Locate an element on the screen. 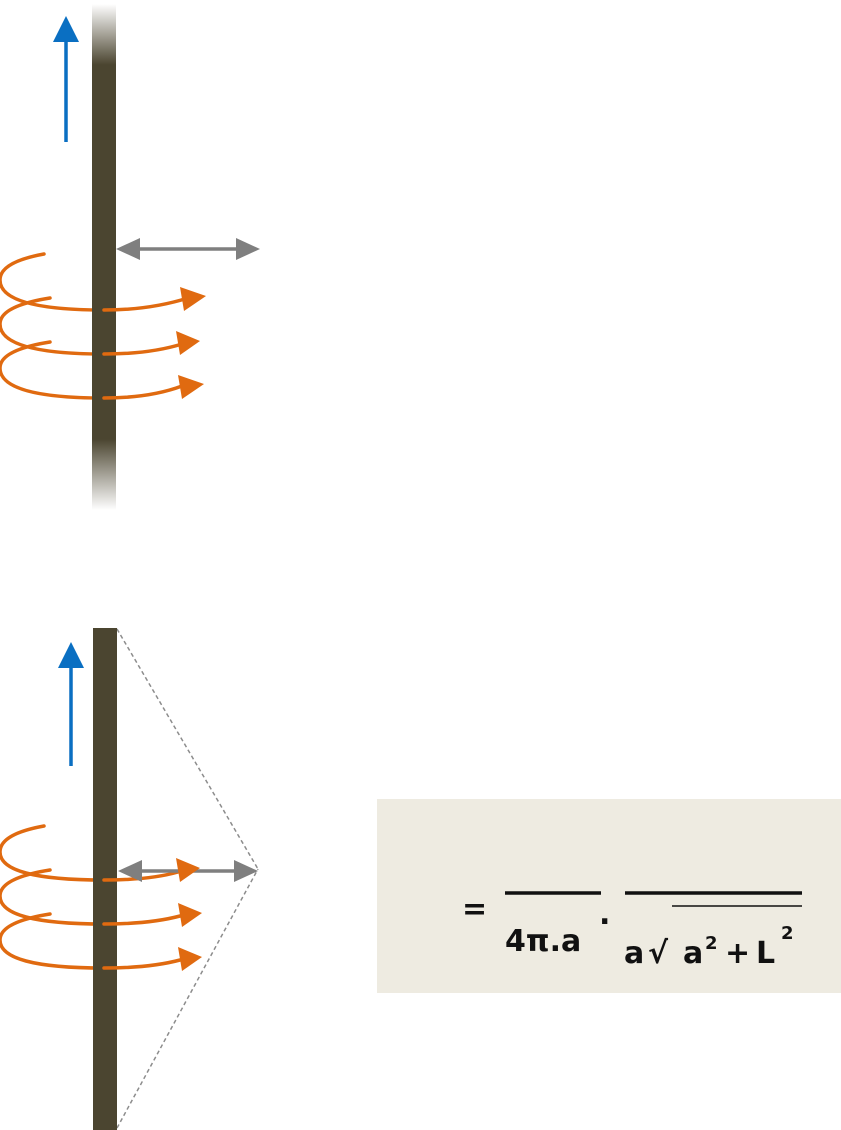 This screenshot has width=841, height=1130. formula-background is located at coordinates (609, 896).